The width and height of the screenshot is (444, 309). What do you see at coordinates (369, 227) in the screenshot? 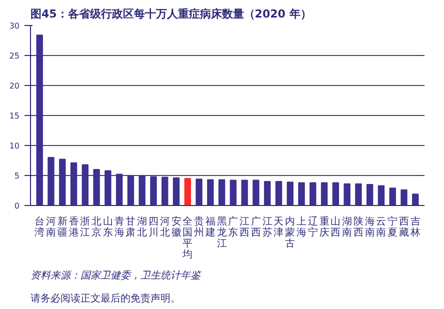
I see `x-tick-label: 海南` at bounding box center [369, 227].